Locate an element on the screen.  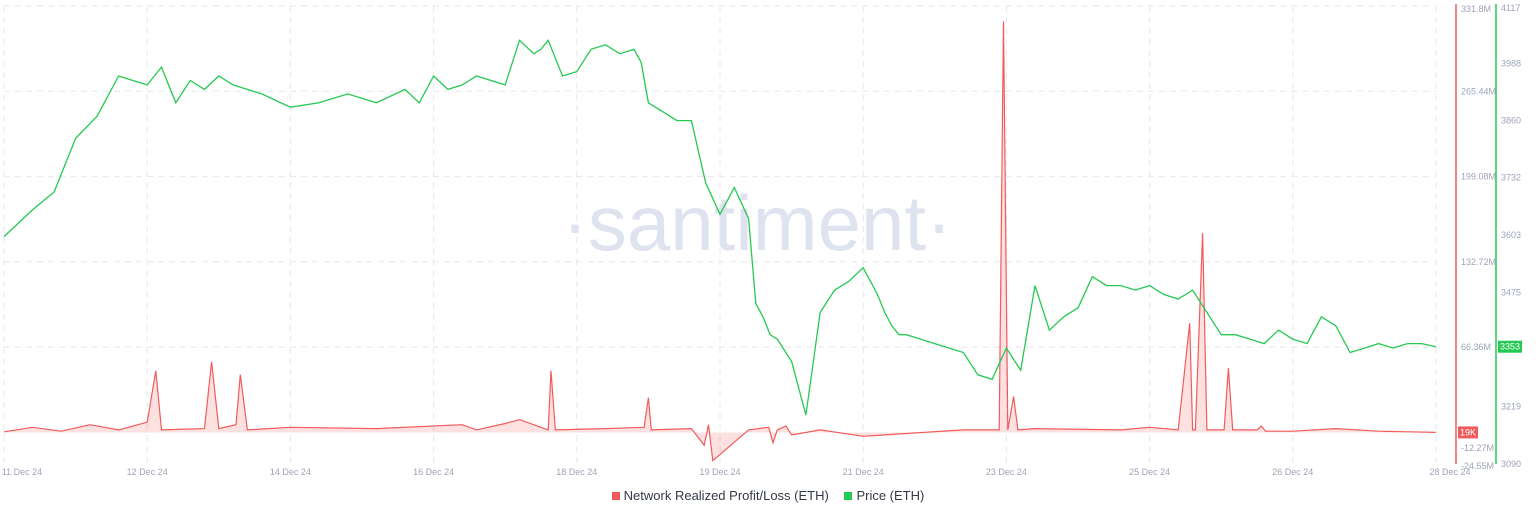
right-tick-label: 3219 is located at coordinates (1511, 406).